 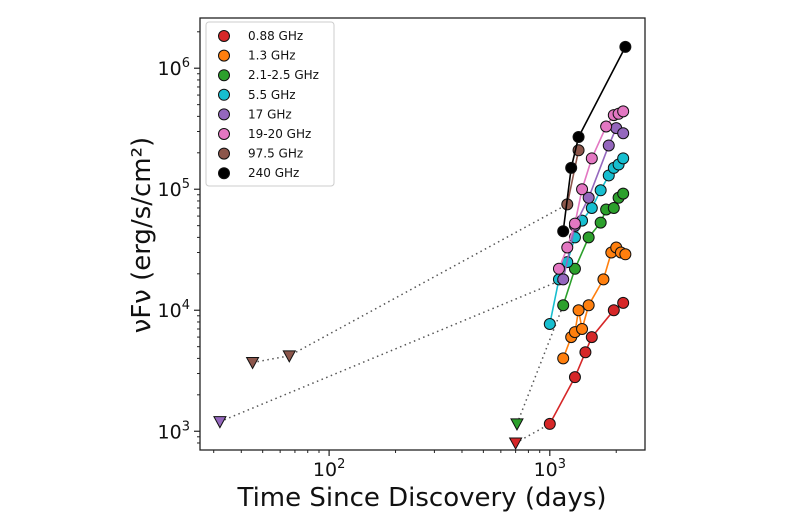 What do you see at coordinates (272, 95) in the screenshot?
I see `legend-label: 5.5 GHz` at bounding box center [272, 95].